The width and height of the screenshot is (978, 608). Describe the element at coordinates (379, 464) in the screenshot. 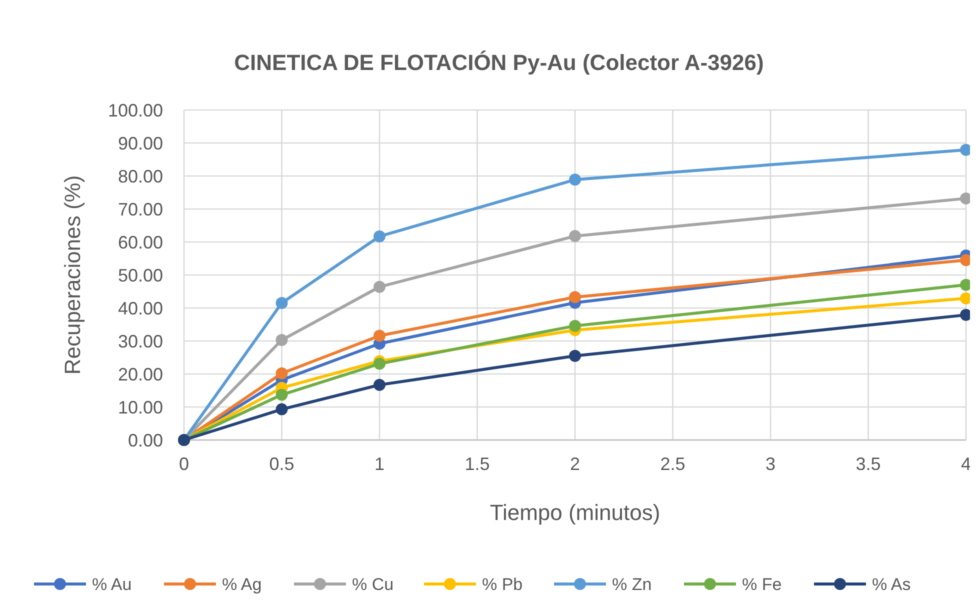

I see `x-tick-label: 1` at that location.